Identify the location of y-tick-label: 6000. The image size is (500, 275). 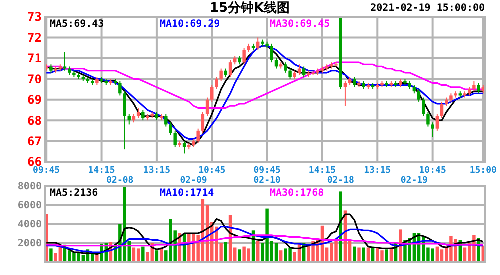
(30, 206).